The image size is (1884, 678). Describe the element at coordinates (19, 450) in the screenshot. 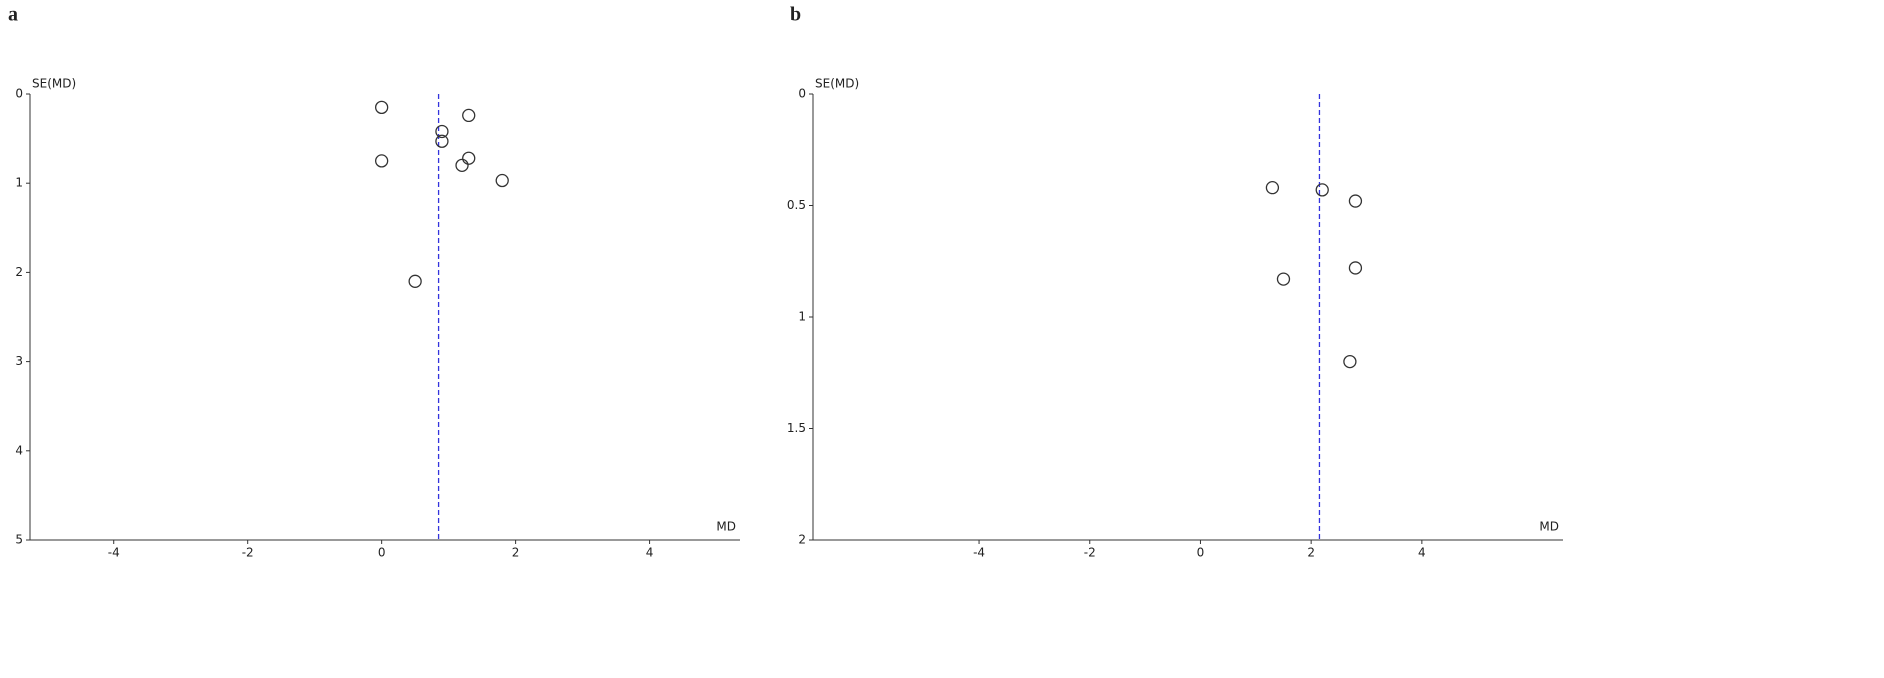

I see `y-tick-label: 4` at that location.